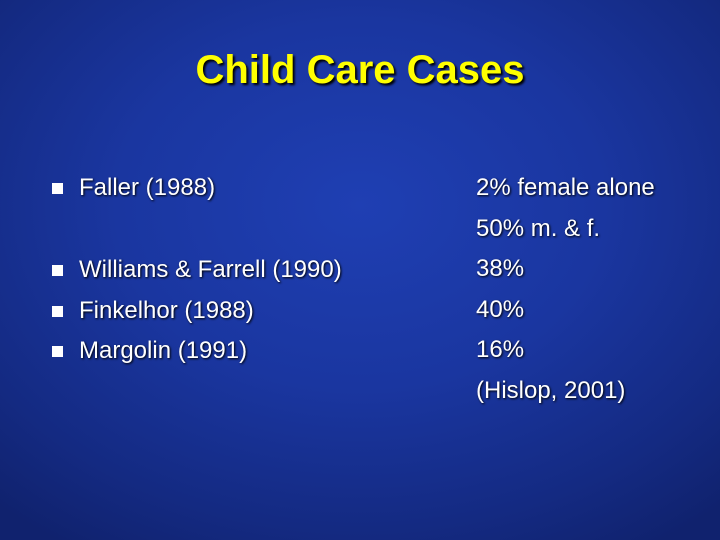  I want to click on result-item: 16%, so click(500, 349).